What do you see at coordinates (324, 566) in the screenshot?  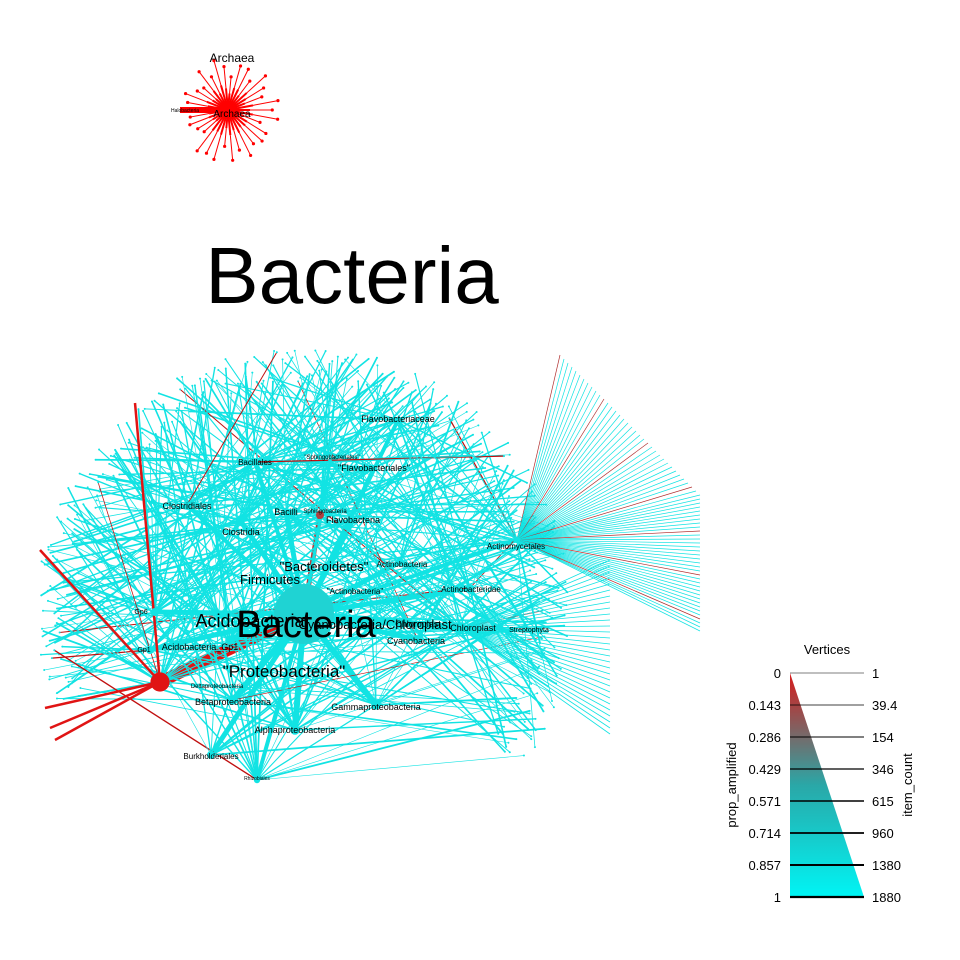 I see `node-label-bacteroidetes: "Bacteroidetes"` at bounding box center [324, 566].